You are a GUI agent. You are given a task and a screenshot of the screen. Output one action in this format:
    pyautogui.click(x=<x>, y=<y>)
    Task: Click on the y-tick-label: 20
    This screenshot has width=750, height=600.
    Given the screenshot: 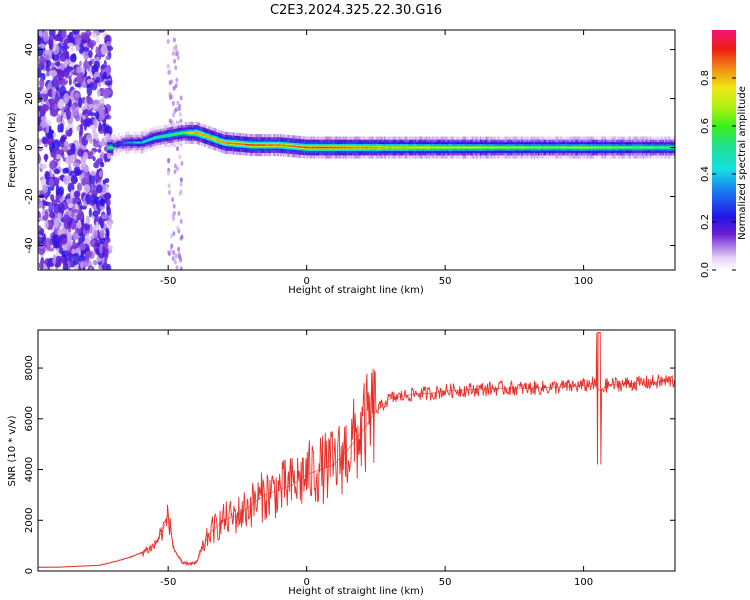 What is the action you would take?
    pyautogui.click(x=29, y=98)
    